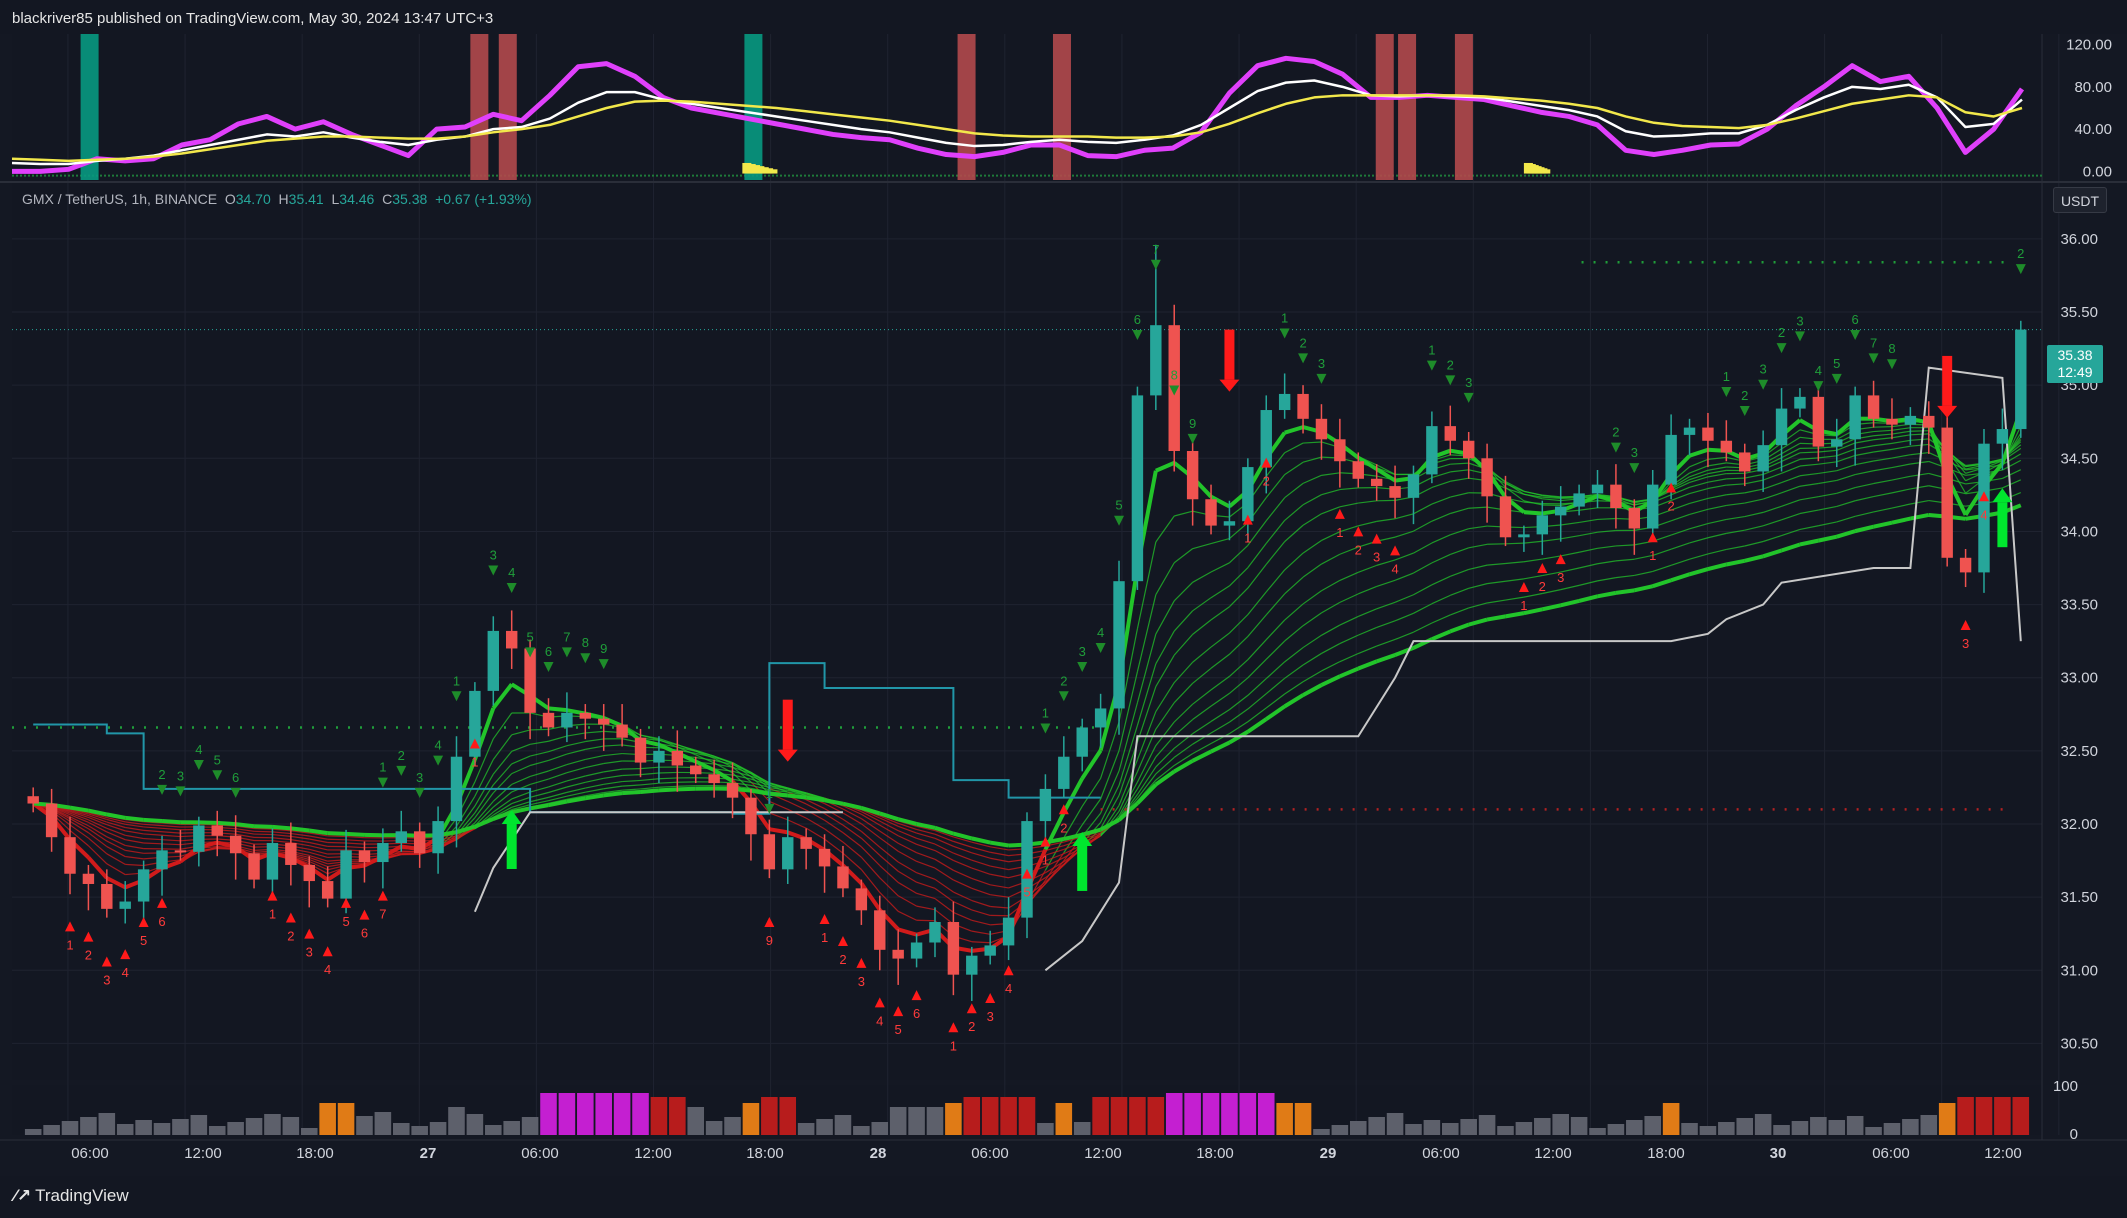  What do you see at coordinates (335, 199) in the screenshot?
I see `low-label: L` at bounding box center [335, 199].